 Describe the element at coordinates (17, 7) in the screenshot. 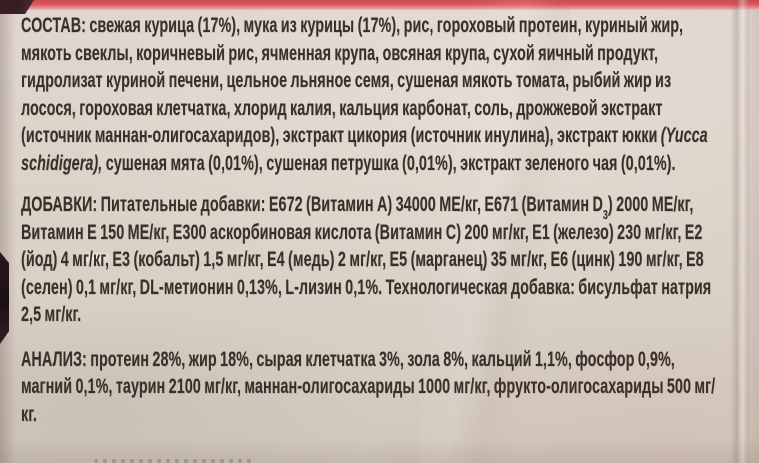

I see `backdrop-top-left-corner` at that location.